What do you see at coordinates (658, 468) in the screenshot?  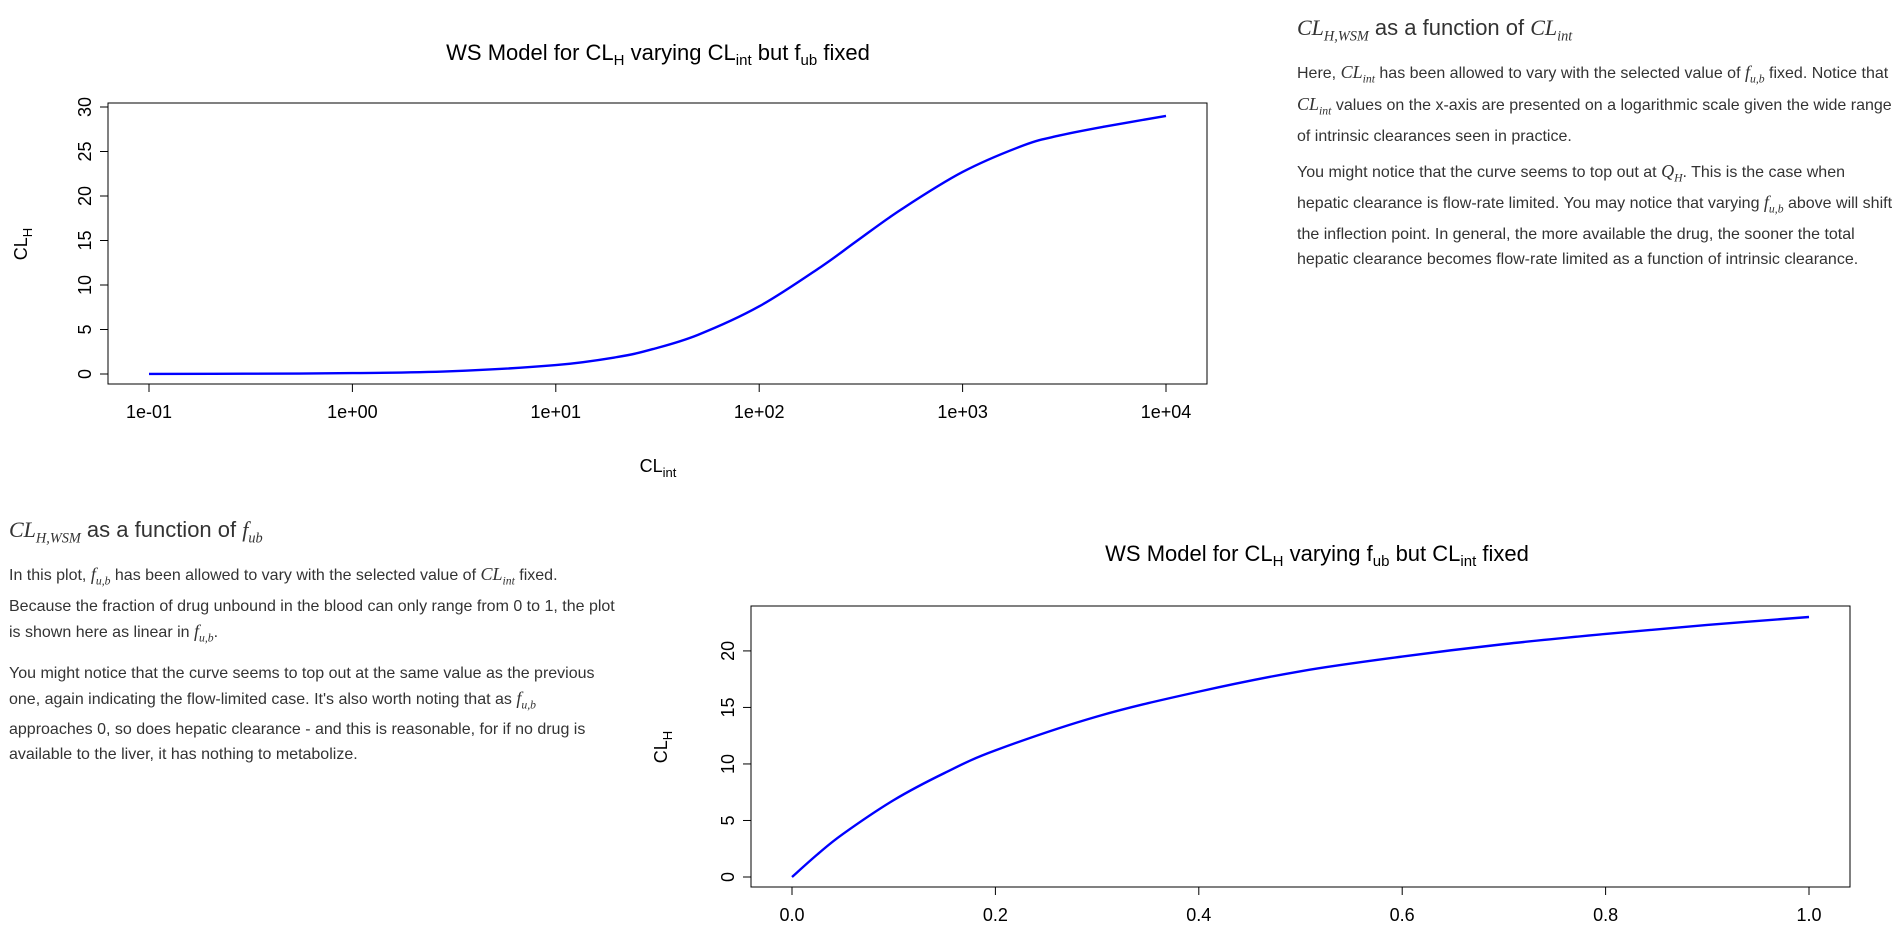 I see `x-axis-label: CLint` at bounding box center [658, 468].